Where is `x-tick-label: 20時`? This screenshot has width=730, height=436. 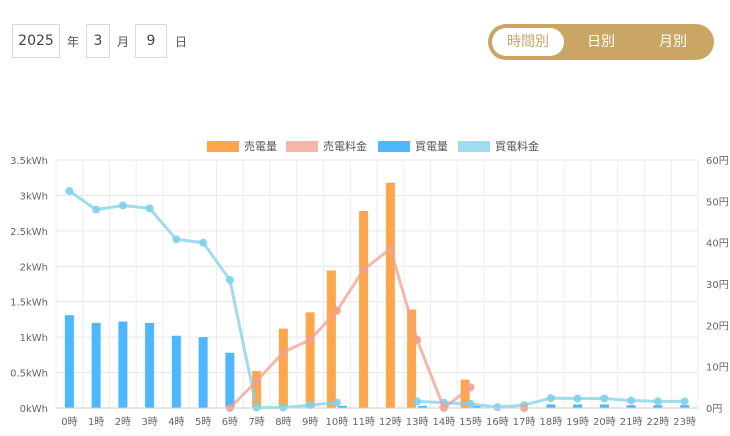
x-tick-label: 20時 is located at coordinates (604, 422).